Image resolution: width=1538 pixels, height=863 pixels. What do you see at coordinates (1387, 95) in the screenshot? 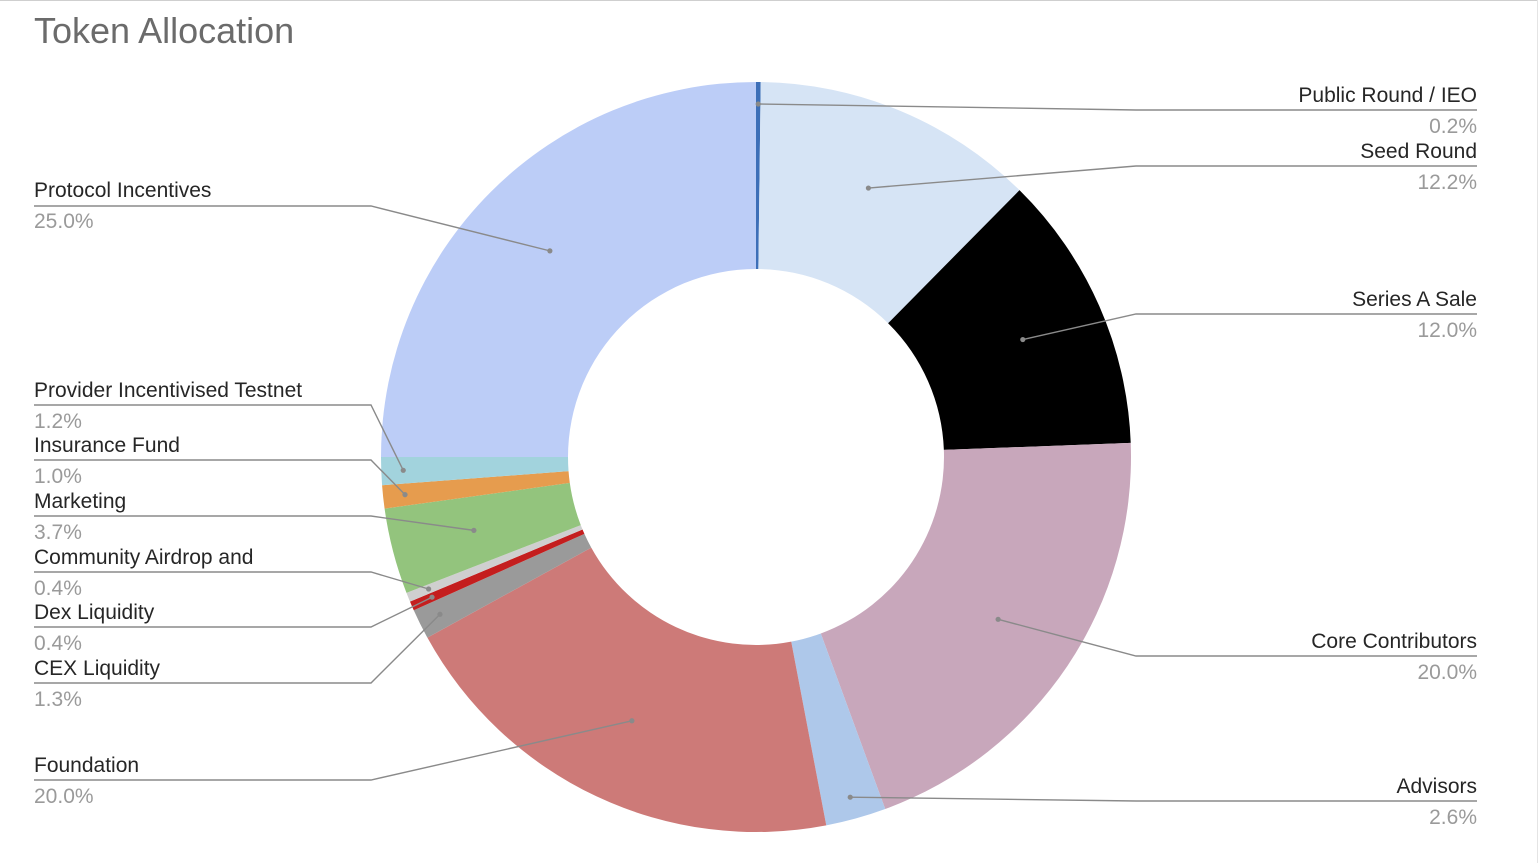
I see `label-public-round-ieo: Public Round / IEO` at bounding box center [1387, 95].